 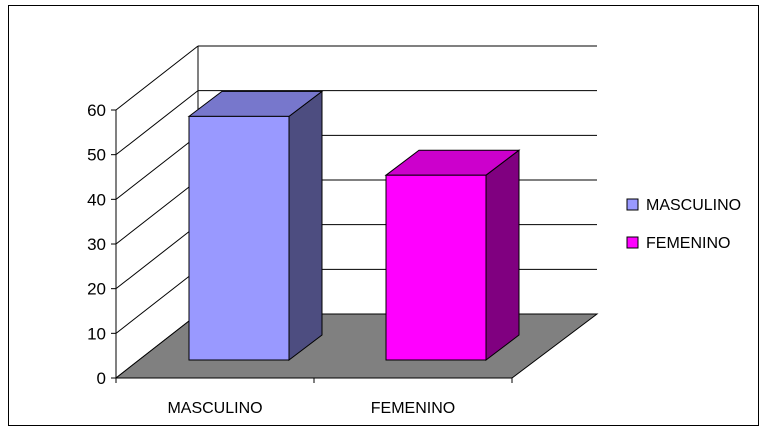 What do you see at coordinates (96, 244) in the screenshot?
I see `y-tick-label: 30` at bounding box center [96, 244].